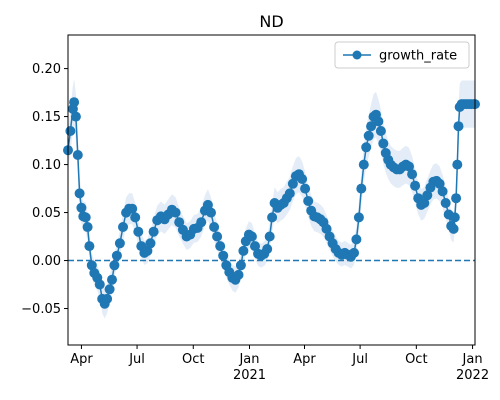 The image size is (500, 400). Describe the element at coordinates (416, 359) in the screenshot. I see `x-tick-label-6: Oct` at that location.